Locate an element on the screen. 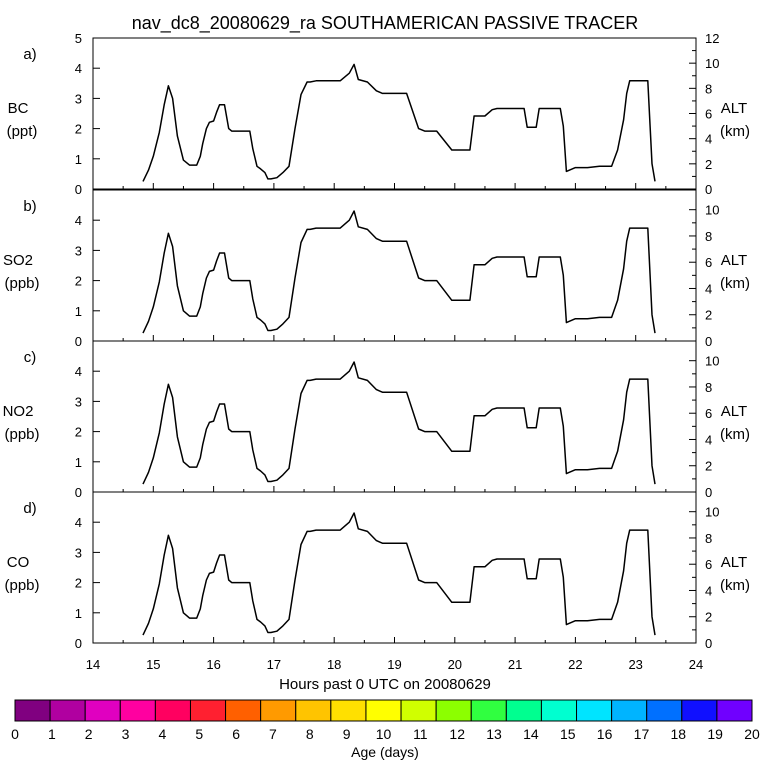 The width and height of the screenshot is (768, 768). x-axis-label: Hours past 0 UTC on 20080629 is located at coordinates (385, 684).